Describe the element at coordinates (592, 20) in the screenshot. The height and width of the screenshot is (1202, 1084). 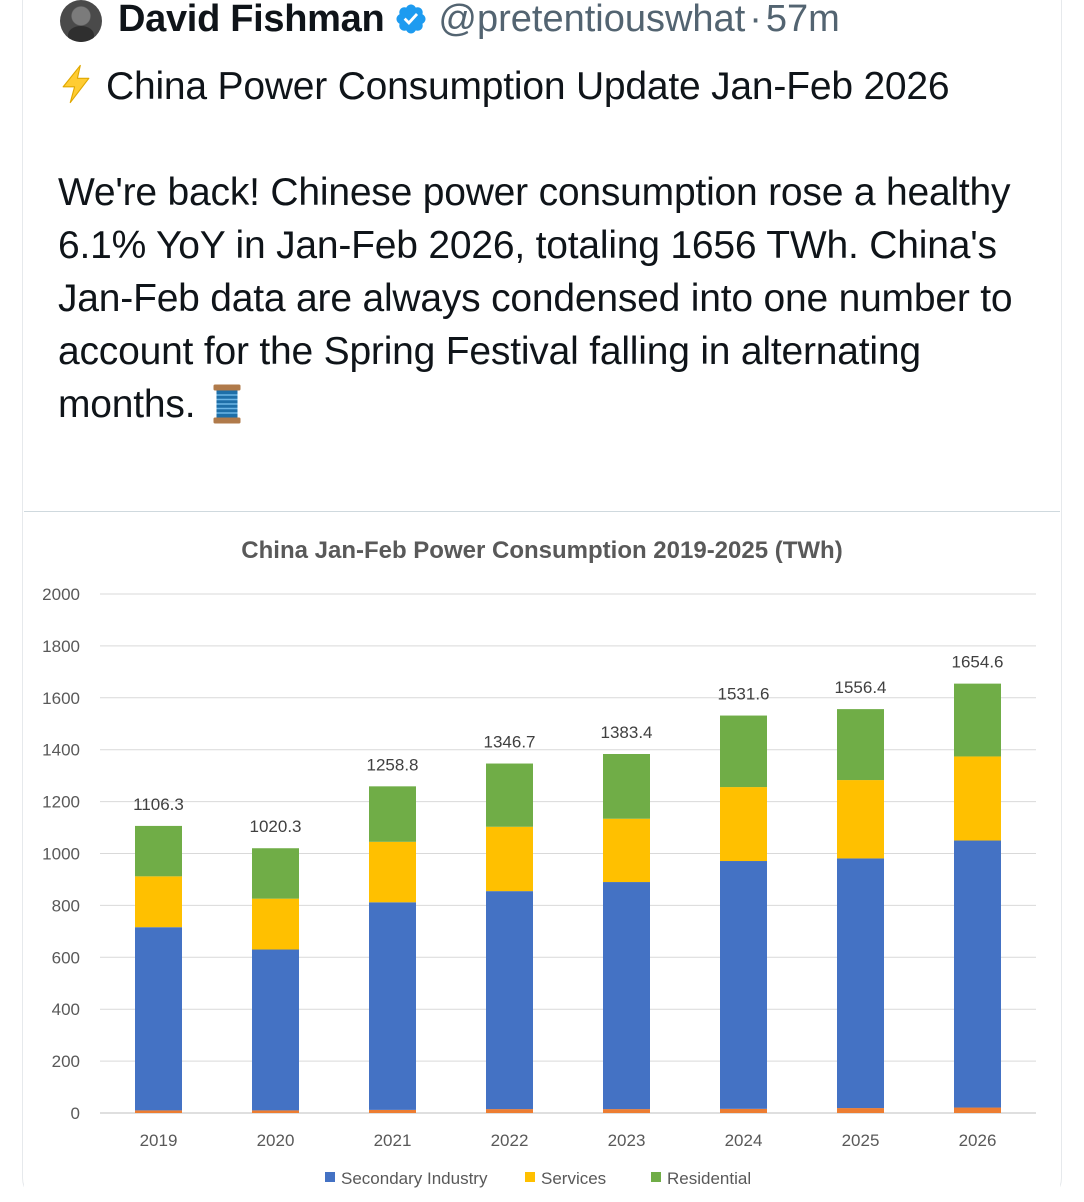
I see `author-handle: @pretentiouswhat` at that location.